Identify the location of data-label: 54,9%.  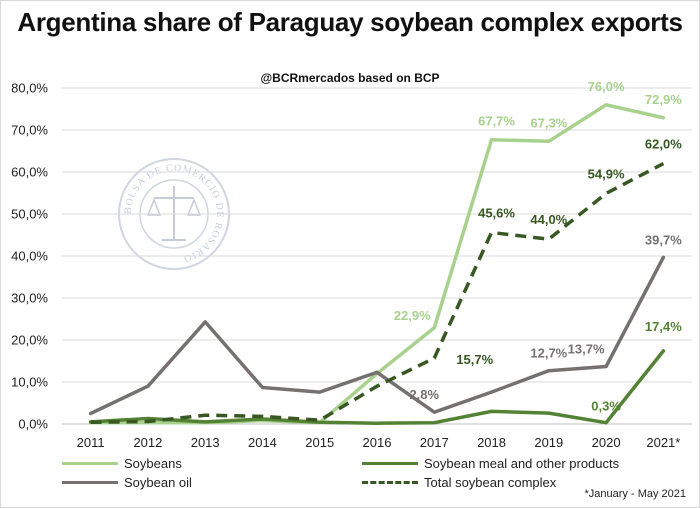
(606, 173).